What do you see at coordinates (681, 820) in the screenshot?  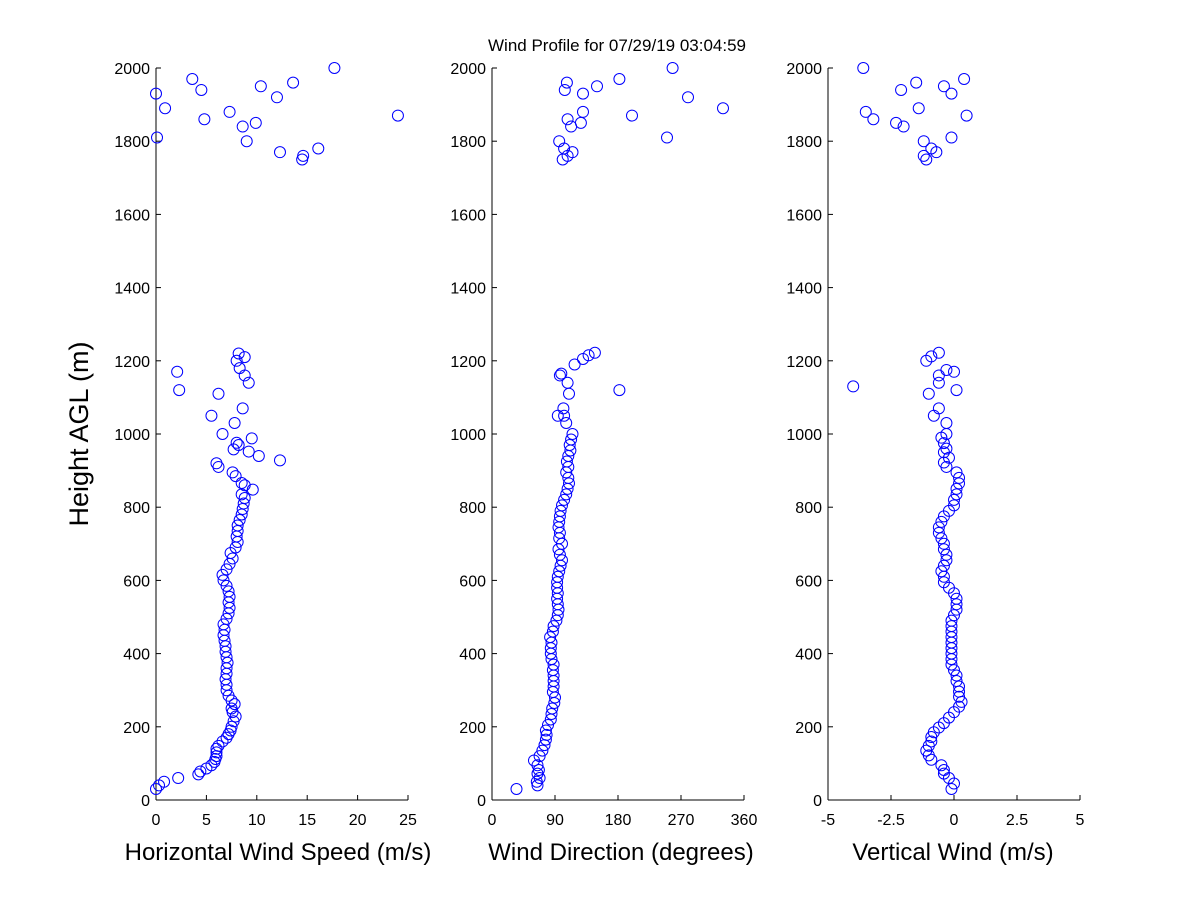 I see `x-tick-label: 270` at bounding box center [681, 820].